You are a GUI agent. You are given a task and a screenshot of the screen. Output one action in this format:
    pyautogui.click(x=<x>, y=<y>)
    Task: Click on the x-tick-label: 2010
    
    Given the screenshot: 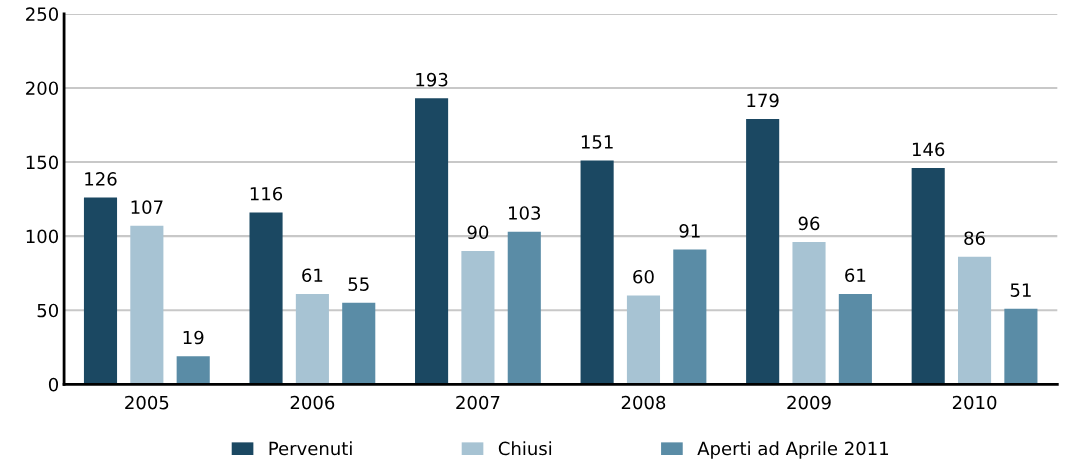 What is the action you would take?
    pyautogui.click(x=974, y=402)
    